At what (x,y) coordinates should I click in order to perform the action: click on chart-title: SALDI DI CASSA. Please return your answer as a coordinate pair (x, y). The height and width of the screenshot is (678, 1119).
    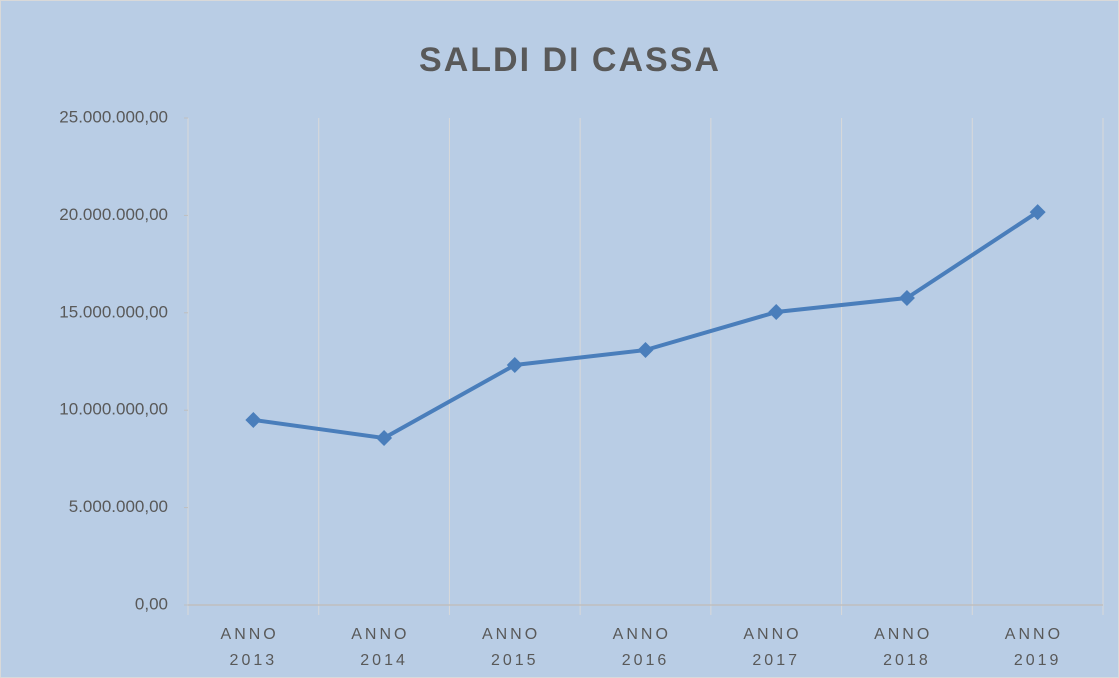
    Looking at the image, I should click on (570, 60).